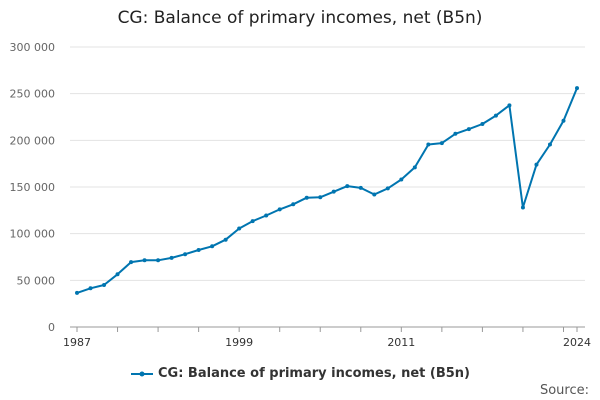 The height and width of the screenshot is (400, 600). Describe the element at coordinates (77, 342) in the screenshot. I see `x-tick-label: 1987` at that location.